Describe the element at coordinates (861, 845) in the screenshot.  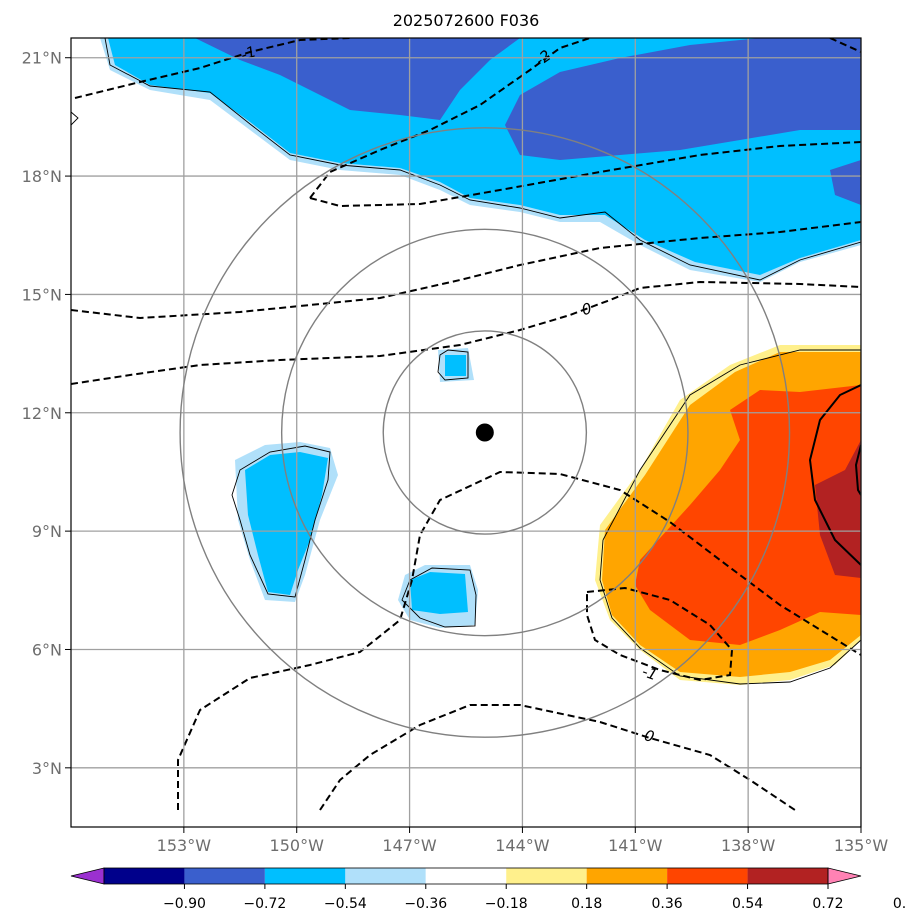
I see `lon-label: 135°W` at that location.